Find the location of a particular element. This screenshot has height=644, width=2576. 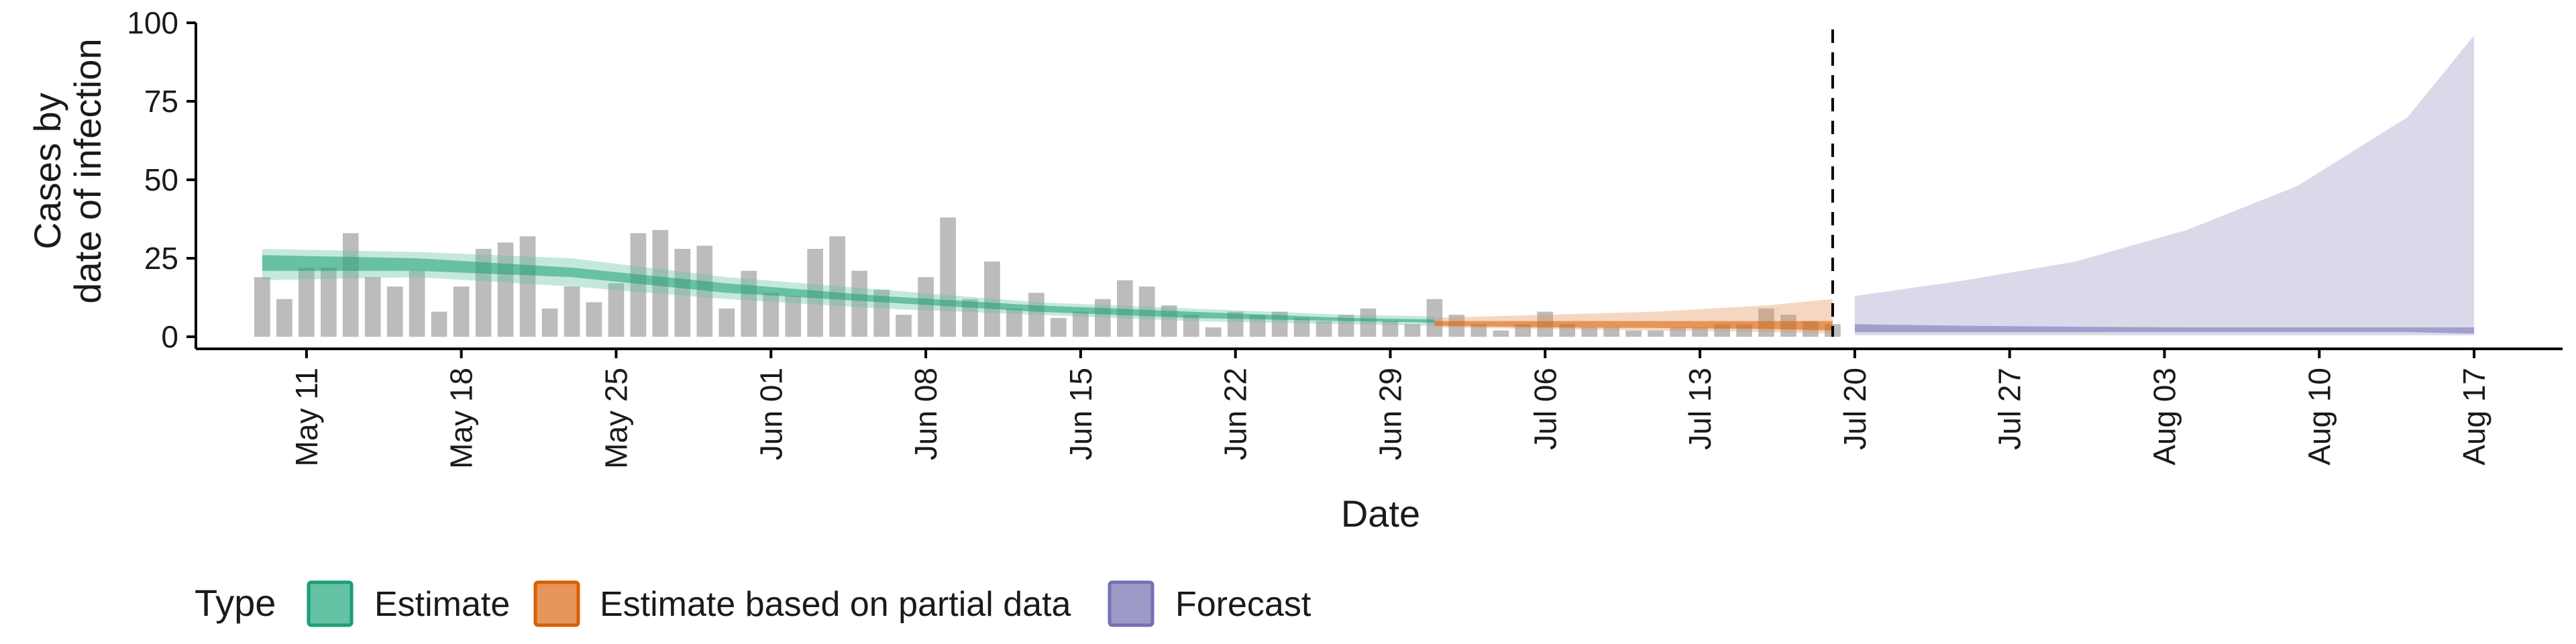

legend-item-estimate: Estimate is located at coordinates (408, 603).